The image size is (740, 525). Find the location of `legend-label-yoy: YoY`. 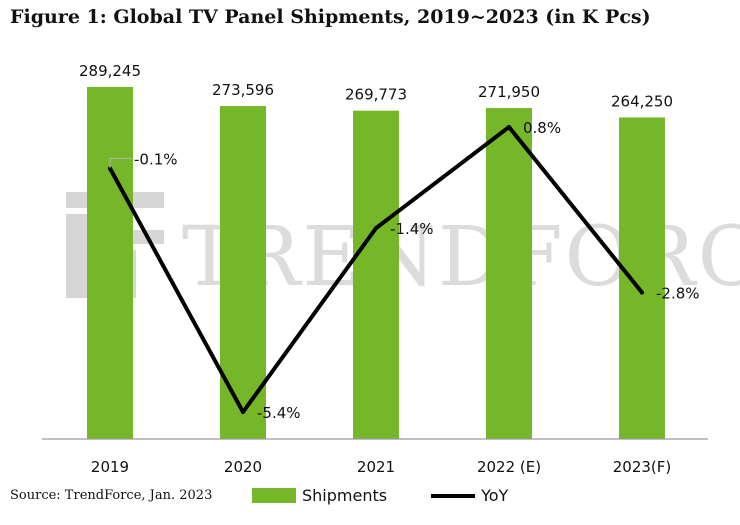

legend-label-yoy: YoY is located at coordinates (495, 495).